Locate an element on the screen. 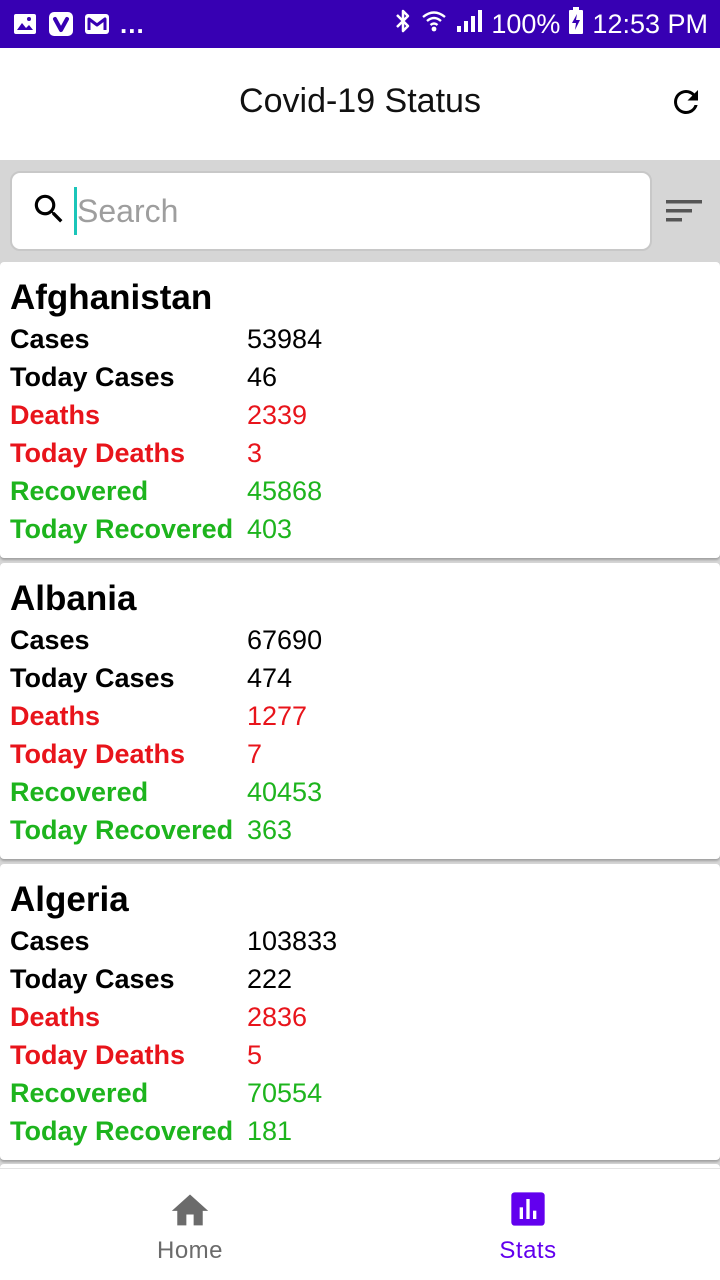  refresh-icon is located at coordinates (686, 102).